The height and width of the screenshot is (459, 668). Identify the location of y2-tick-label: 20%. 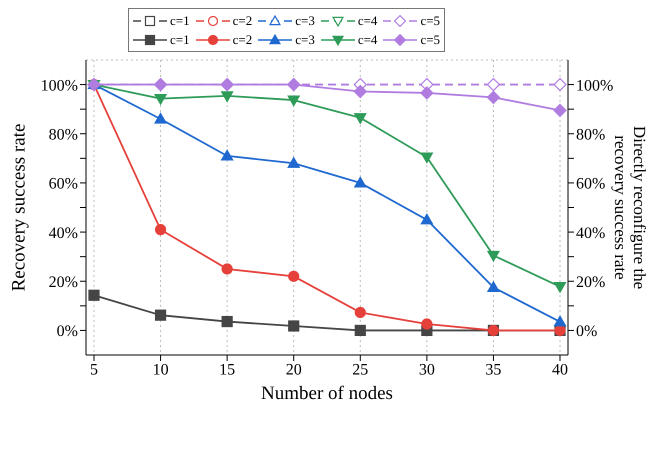
(591, 282).